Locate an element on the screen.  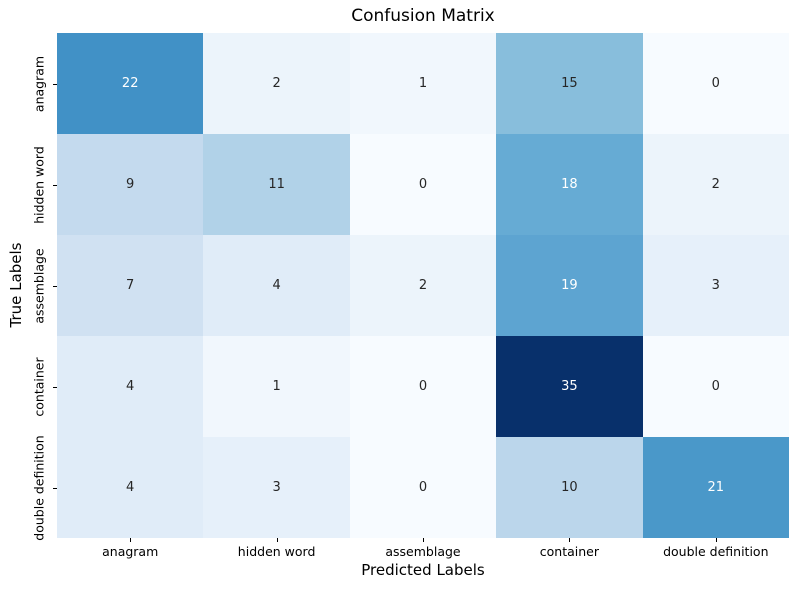
cell-annotation: 18 is located at coordinates (569, 184).